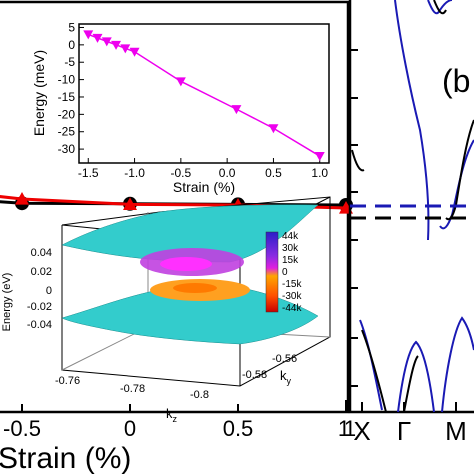  Describe the element at coordinates (272, 272) in the screenshot. I see `colorbar` at that location.